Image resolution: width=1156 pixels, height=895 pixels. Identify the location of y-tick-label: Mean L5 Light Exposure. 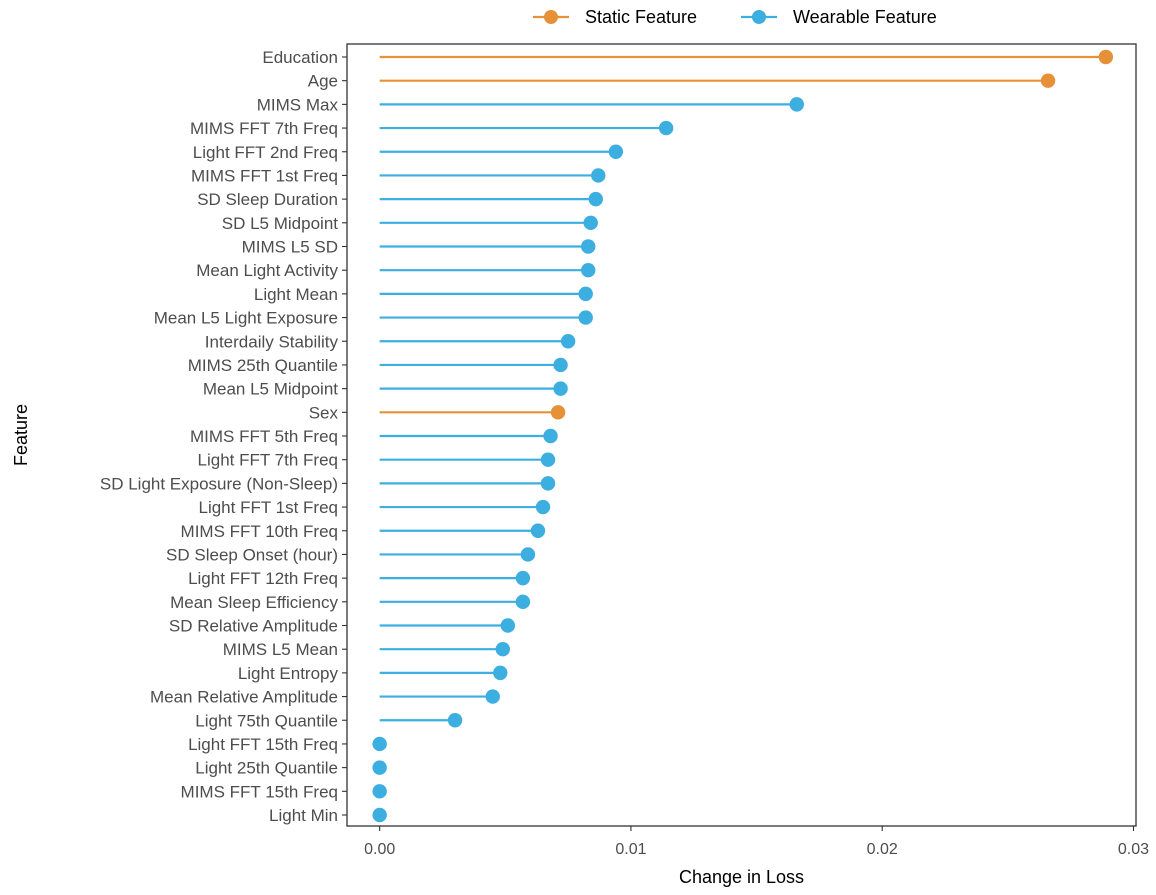
(246, 318).